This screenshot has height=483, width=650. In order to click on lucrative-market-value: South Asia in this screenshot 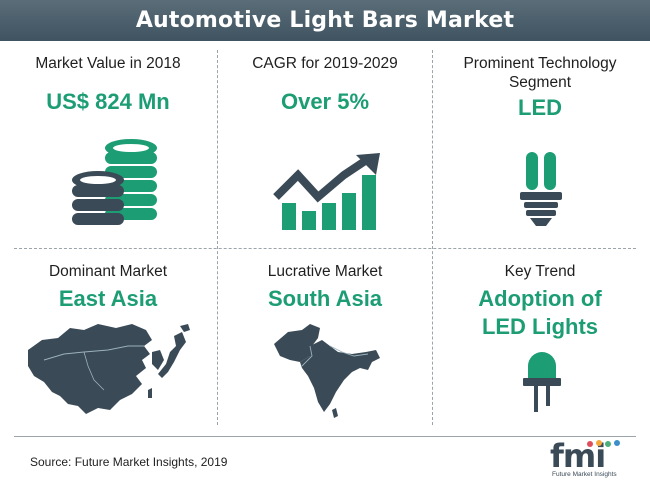, I will do `click(325, 298)`.